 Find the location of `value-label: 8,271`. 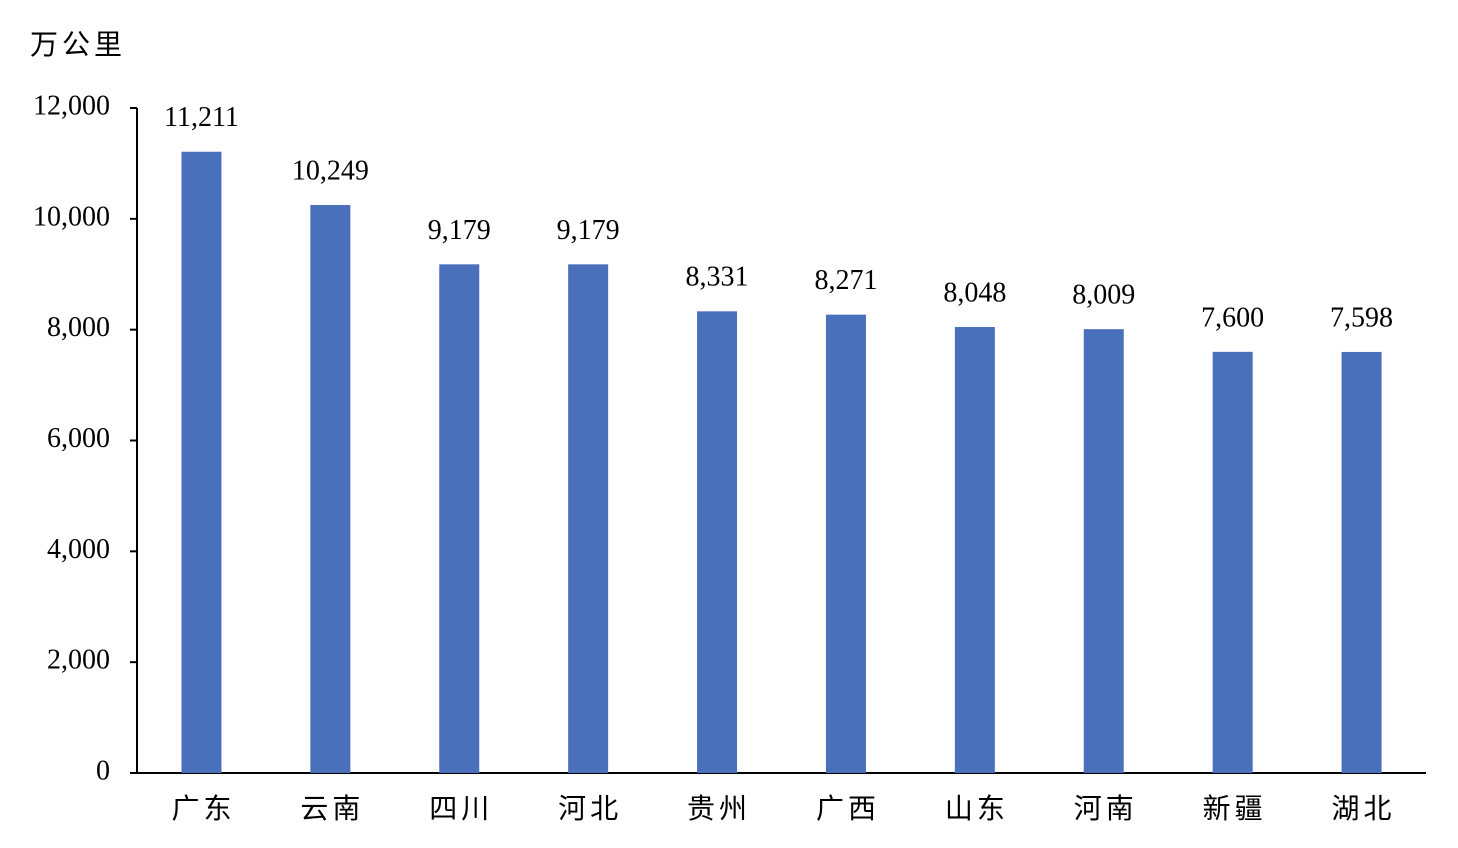

value-label: 8,271 is located at coordinates (845, 280).